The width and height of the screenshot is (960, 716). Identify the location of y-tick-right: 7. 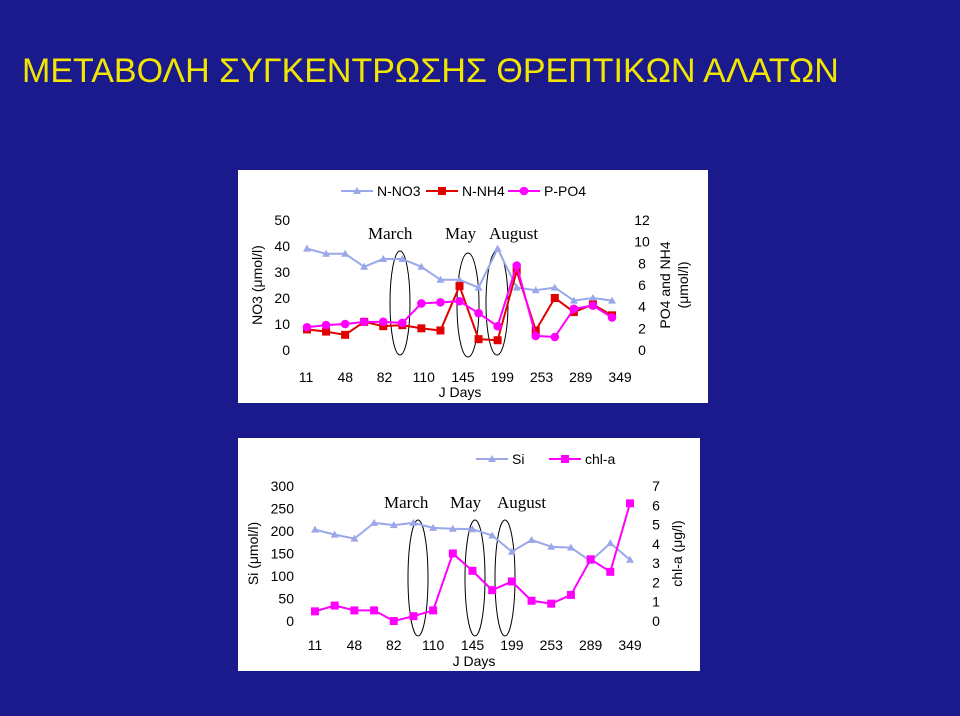
(656, 486).